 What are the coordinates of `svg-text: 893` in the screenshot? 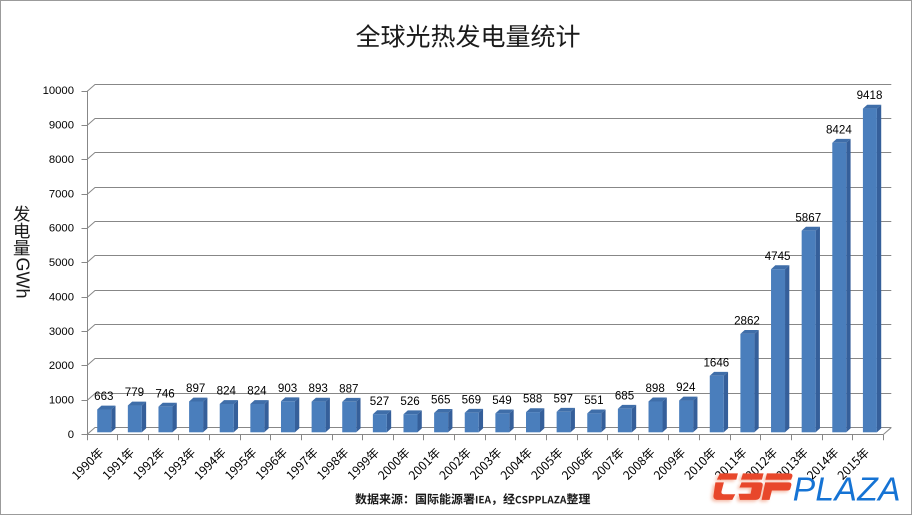 It's located at (318, 388).